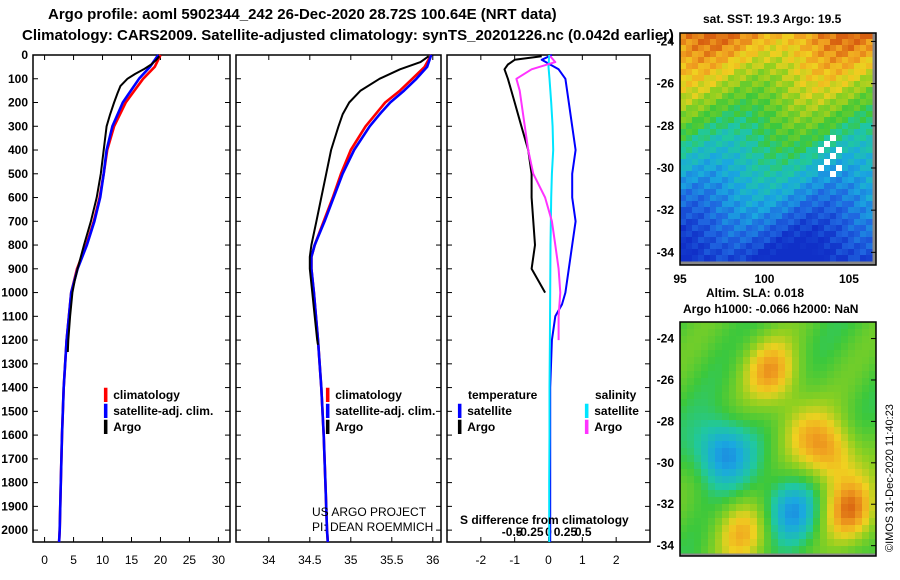 This screenshot has width=900, height=580. Describe the element at coordinates (18, 150) in the screenshot. I see `depth-tick-label: 400` at that location.